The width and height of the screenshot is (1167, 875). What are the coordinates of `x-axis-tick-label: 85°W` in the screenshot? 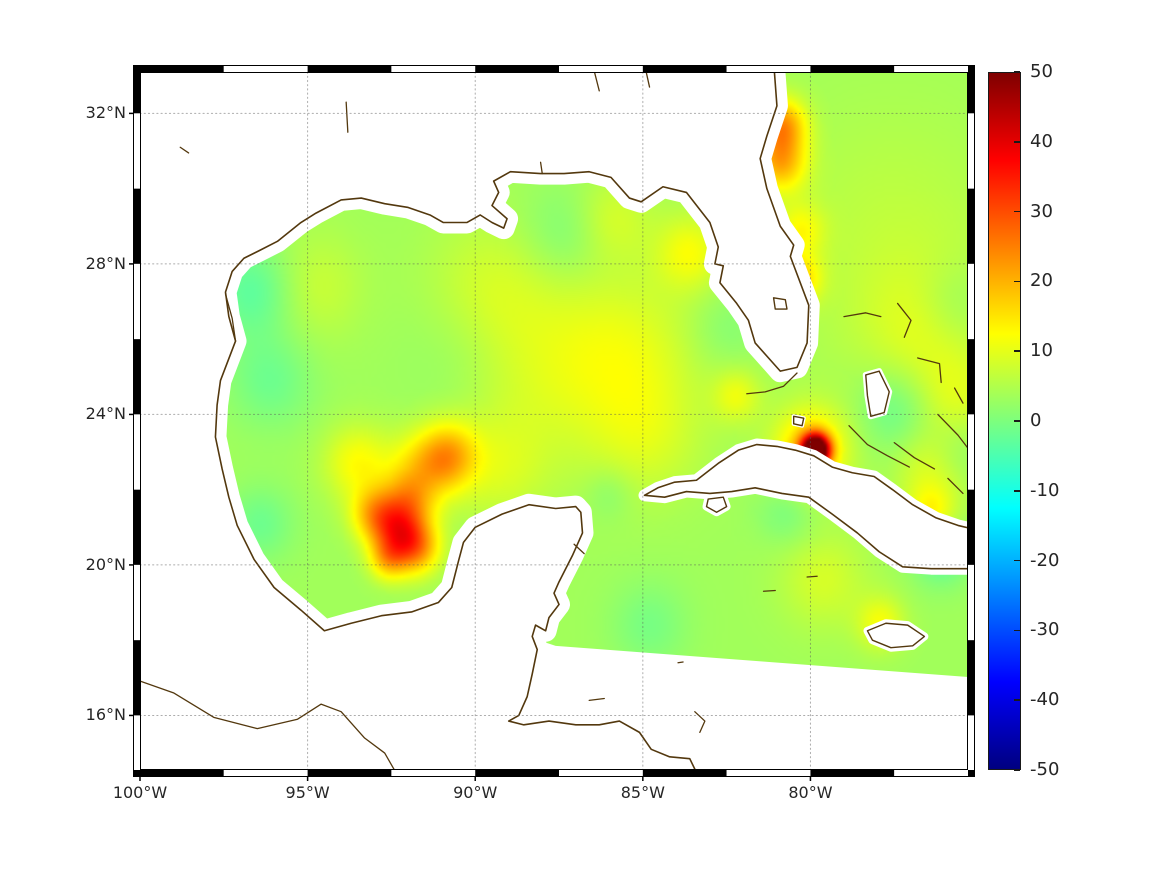 It's located at (642, 792).